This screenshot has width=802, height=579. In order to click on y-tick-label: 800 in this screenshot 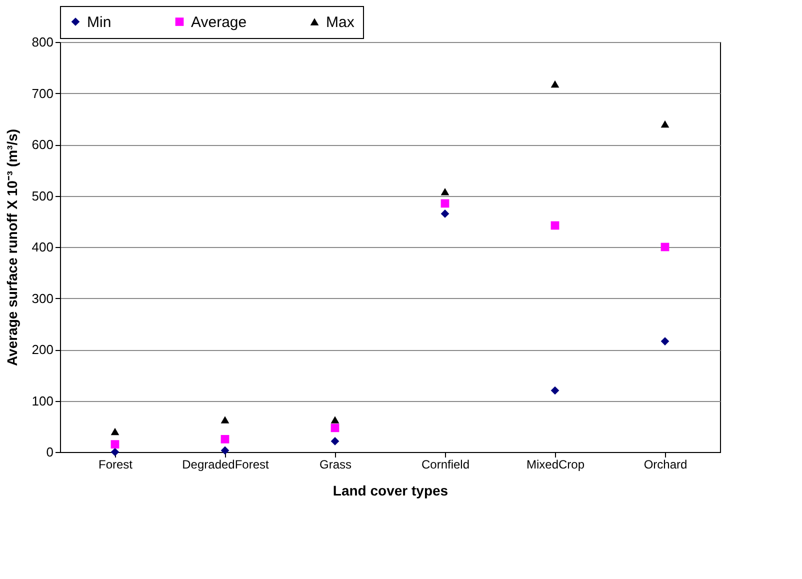, I will do `click(43, 42)`.